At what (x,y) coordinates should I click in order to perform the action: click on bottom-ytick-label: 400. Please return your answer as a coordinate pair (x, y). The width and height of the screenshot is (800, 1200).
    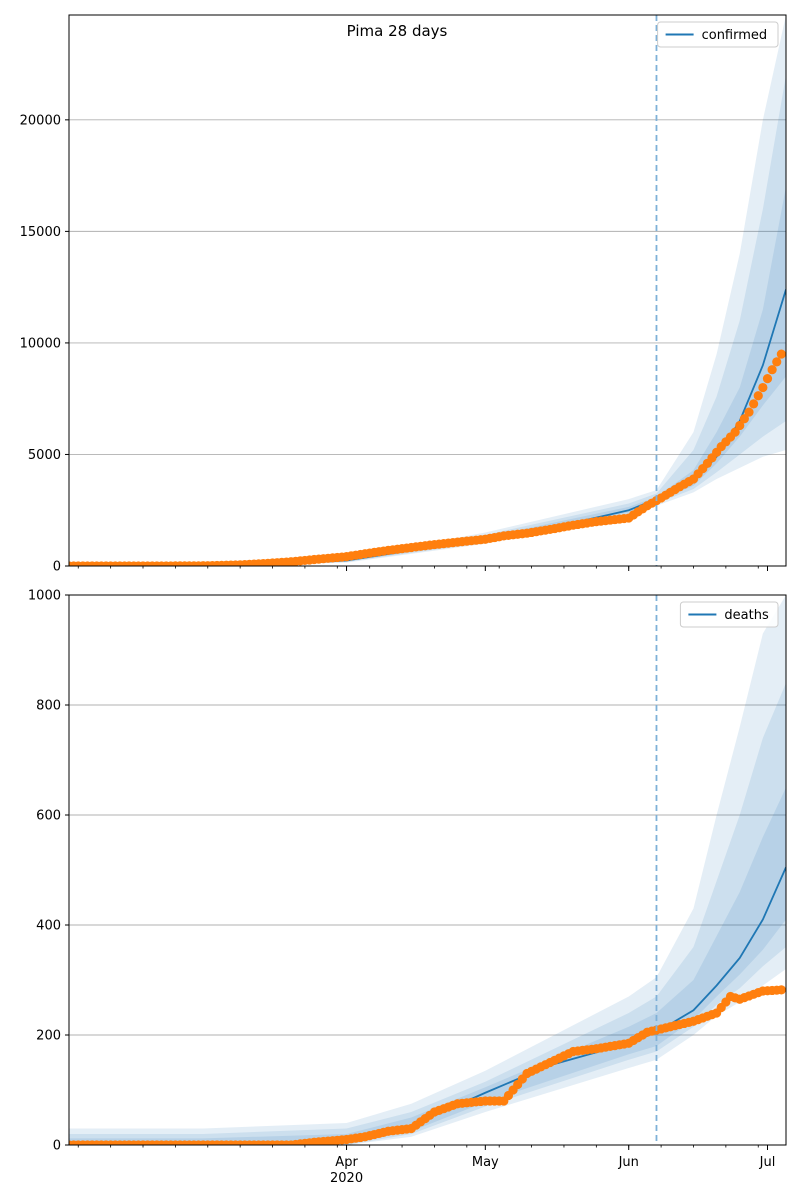
    Looking at the image, I should click on (48, 926).